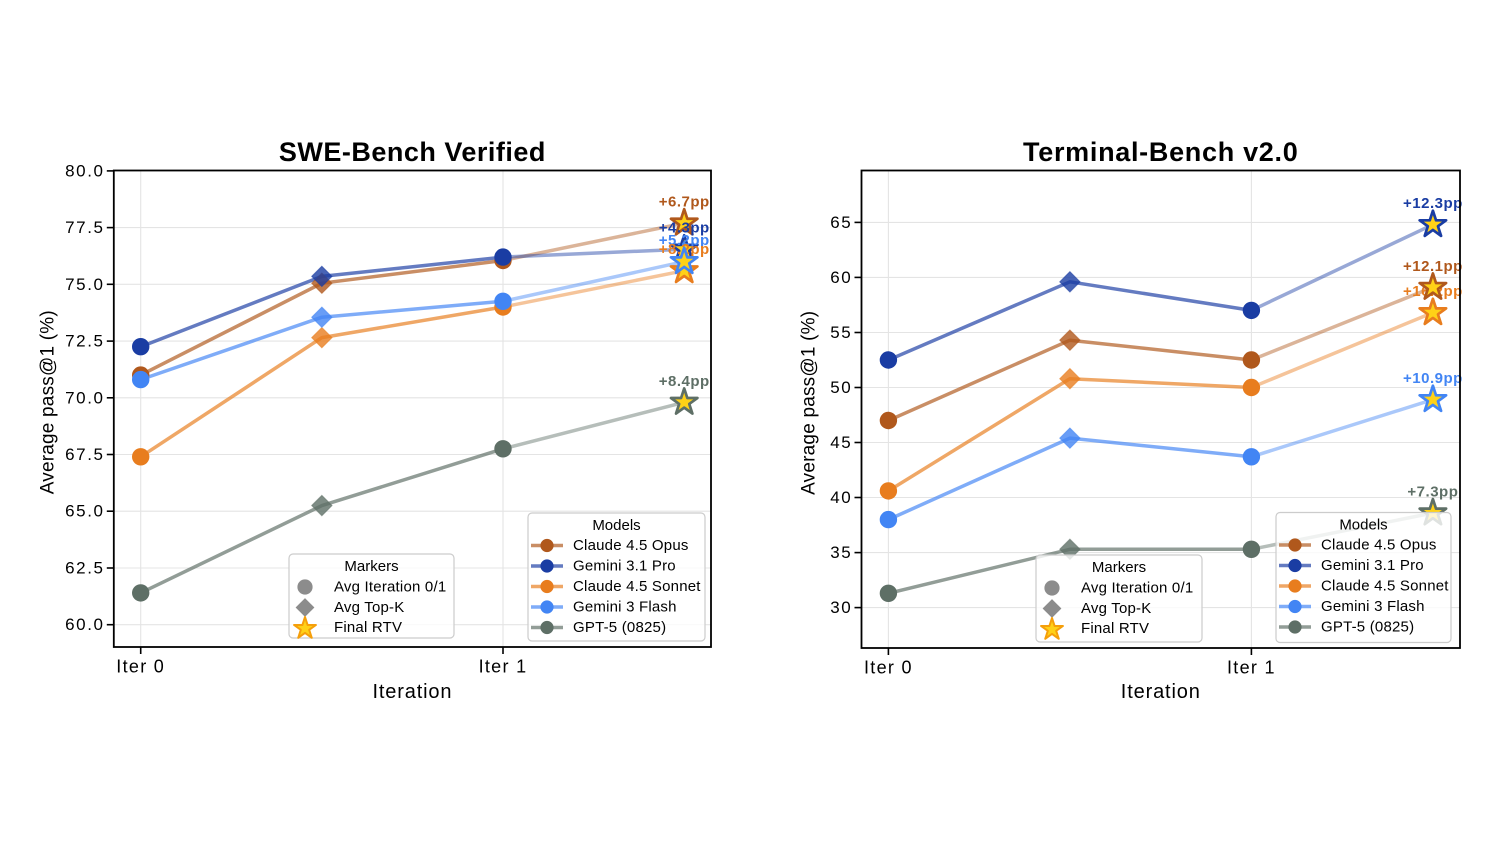 The height and width of the screenshot is (844, 1500). I want to click on svg-text: +6.7pp, so click(684, 202).